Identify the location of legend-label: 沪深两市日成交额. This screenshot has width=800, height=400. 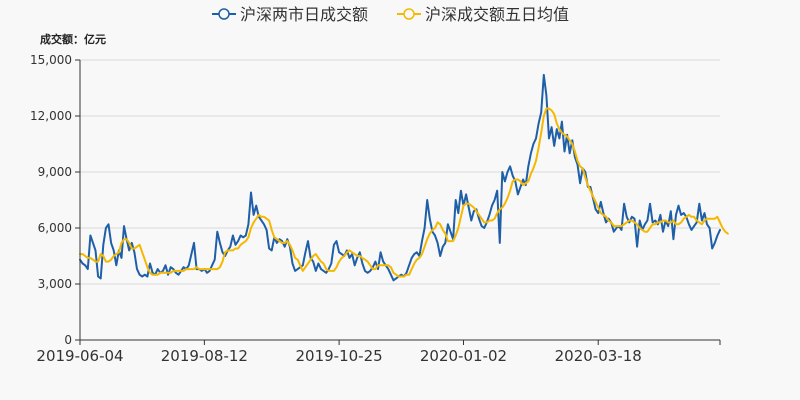
(304, 14).